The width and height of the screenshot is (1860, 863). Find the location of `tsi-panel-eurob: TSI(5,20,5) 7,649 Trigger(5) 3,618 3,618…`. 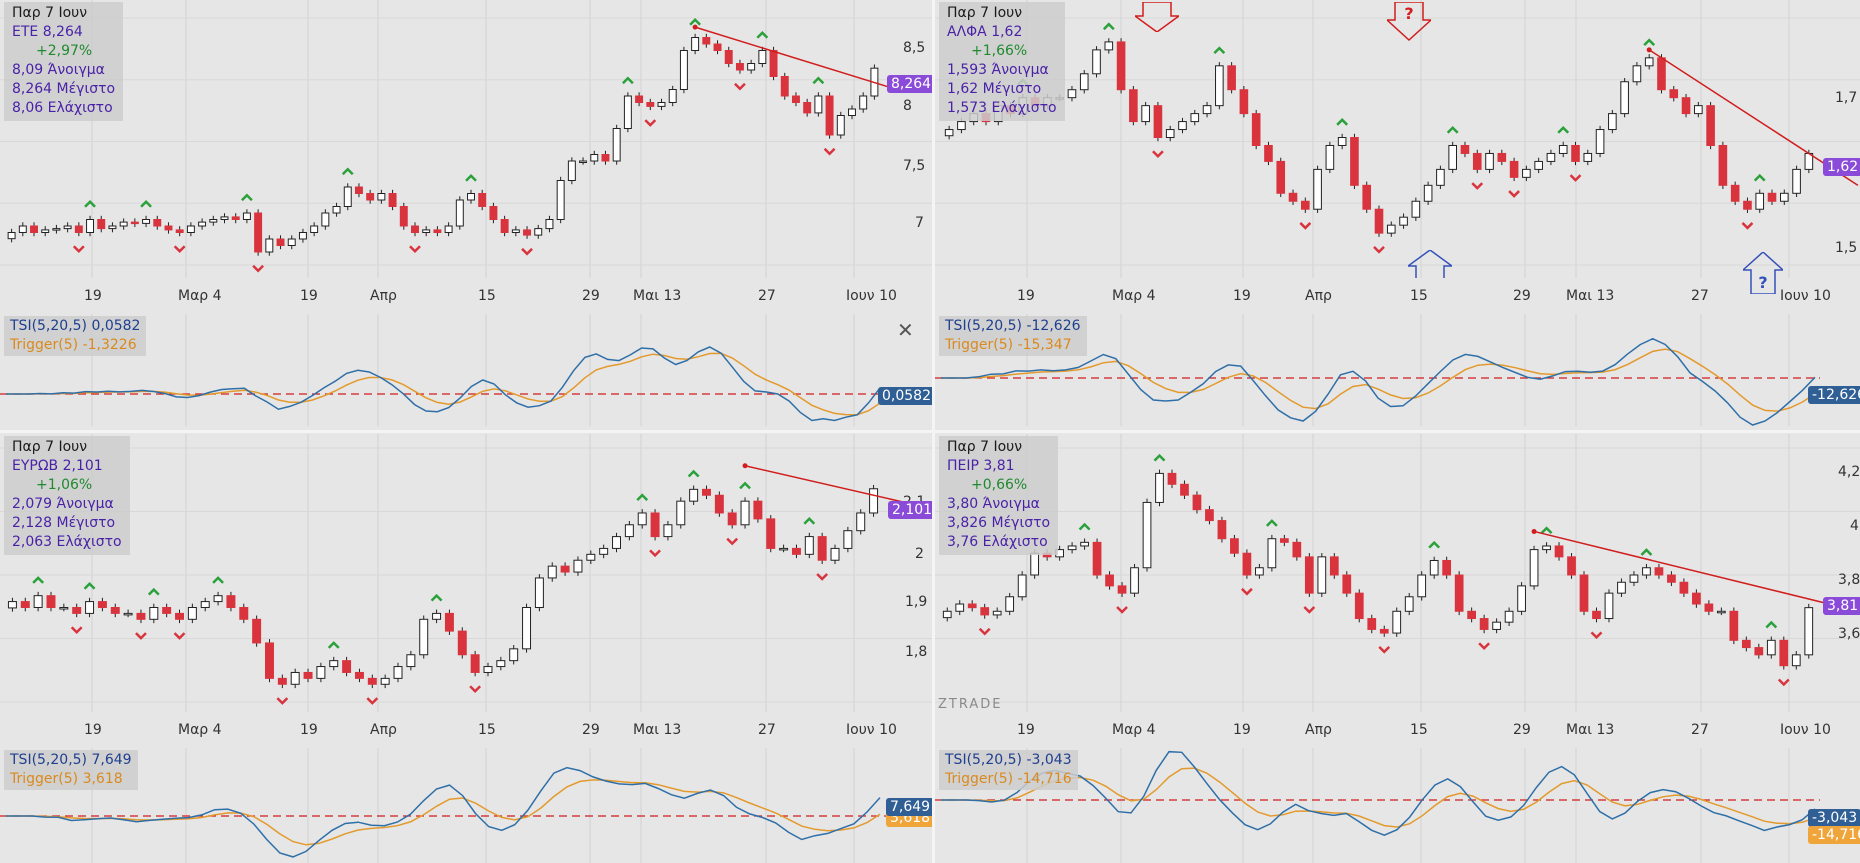

tsi-panel-eurob: TSI(5,20,5) 7,649 Trigger(5) 3,618 3,618… is located at coordinates (466, 805).